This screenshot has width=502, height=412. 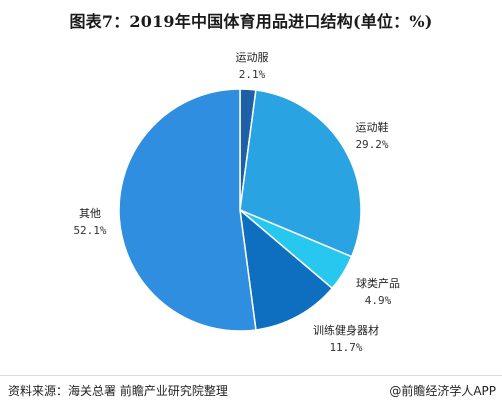 What do you see at coordinates (378, 283) in the screenshot?
I see `slice-label-3: 球类产品` at bounding box center [378, 283].